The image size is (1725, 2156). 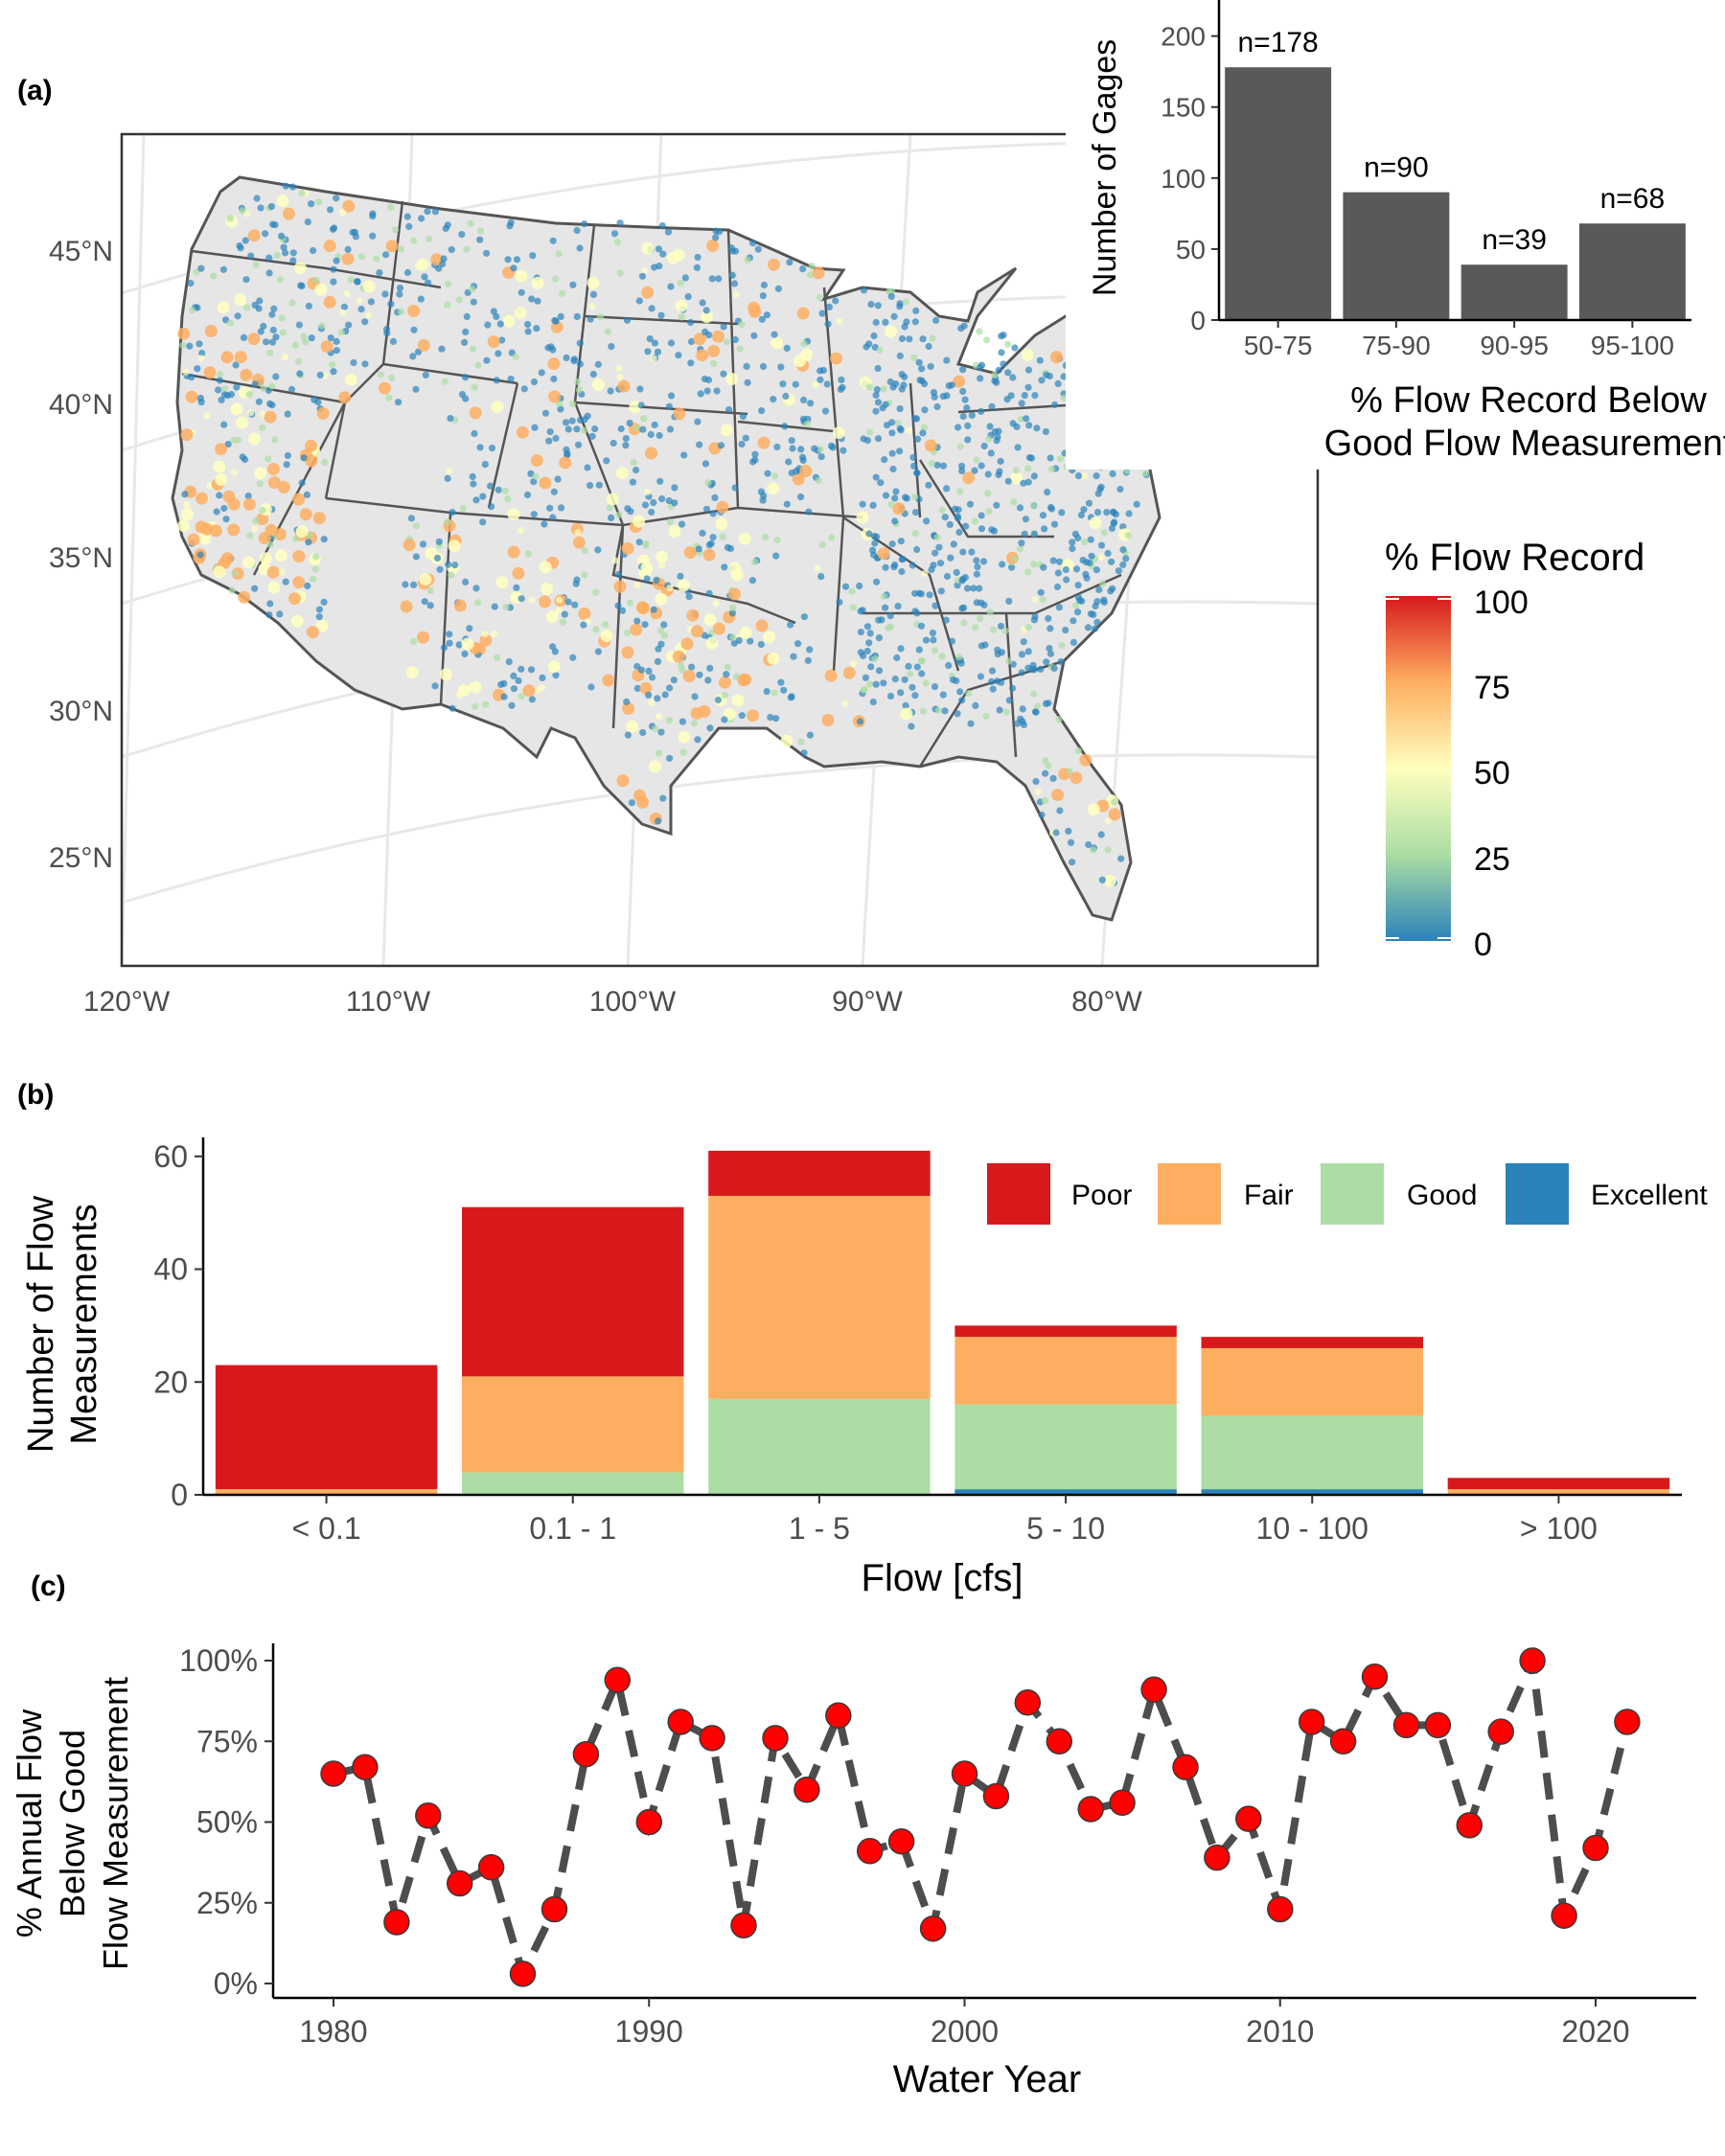 What do you see at coordinates (29, 1823) in the screenshot?
I see `ts-y-title-line1: % Annual Flow` at bounding box center [29, 1823].